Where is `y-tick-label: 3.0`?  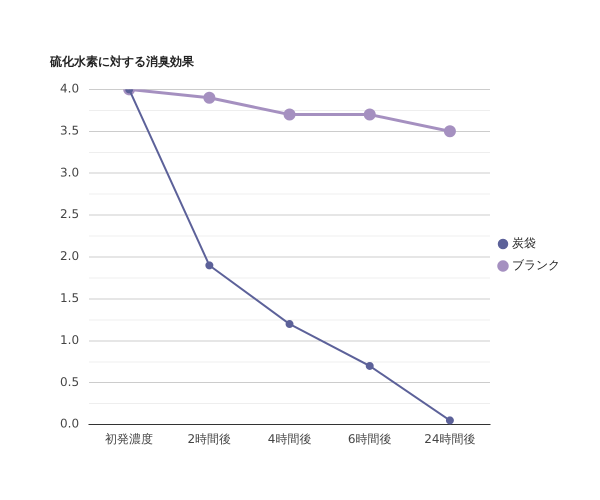
y-tick-label: 3.0 is located at coordinates (70, 172).